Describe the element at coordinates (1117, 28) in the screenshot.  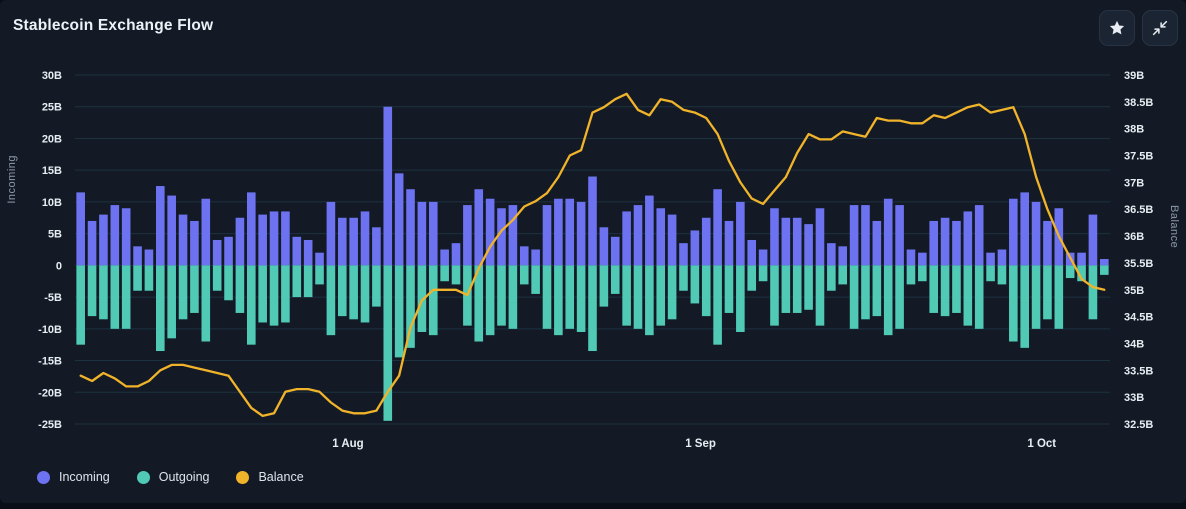
I see `favorite-button` at that location.